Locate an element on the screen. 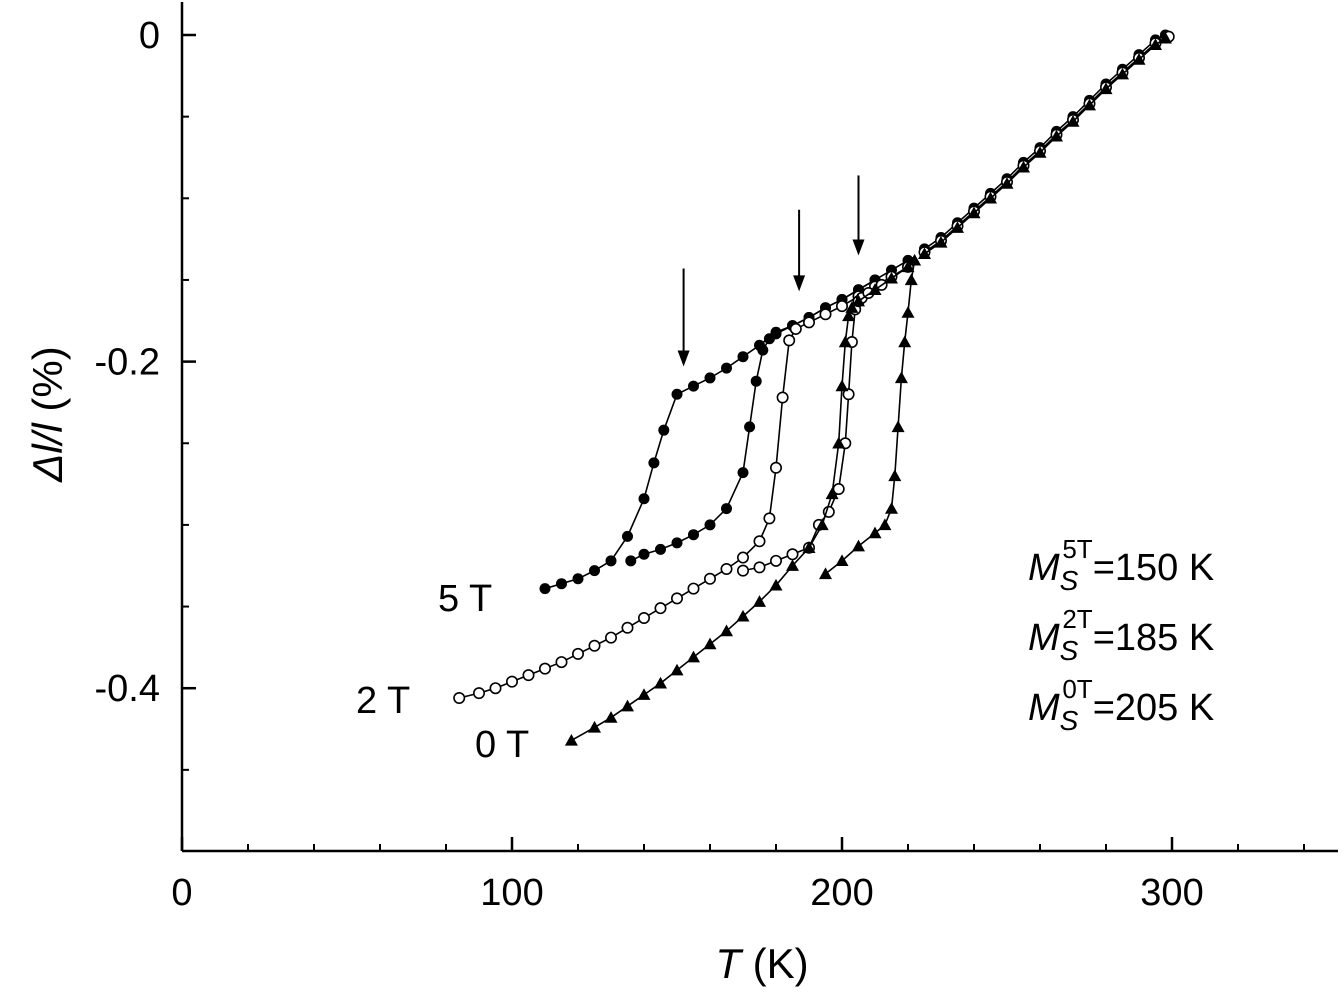 The image size is (1344, 996). x-tick-label: 200 is located at coordinates (841, 893).